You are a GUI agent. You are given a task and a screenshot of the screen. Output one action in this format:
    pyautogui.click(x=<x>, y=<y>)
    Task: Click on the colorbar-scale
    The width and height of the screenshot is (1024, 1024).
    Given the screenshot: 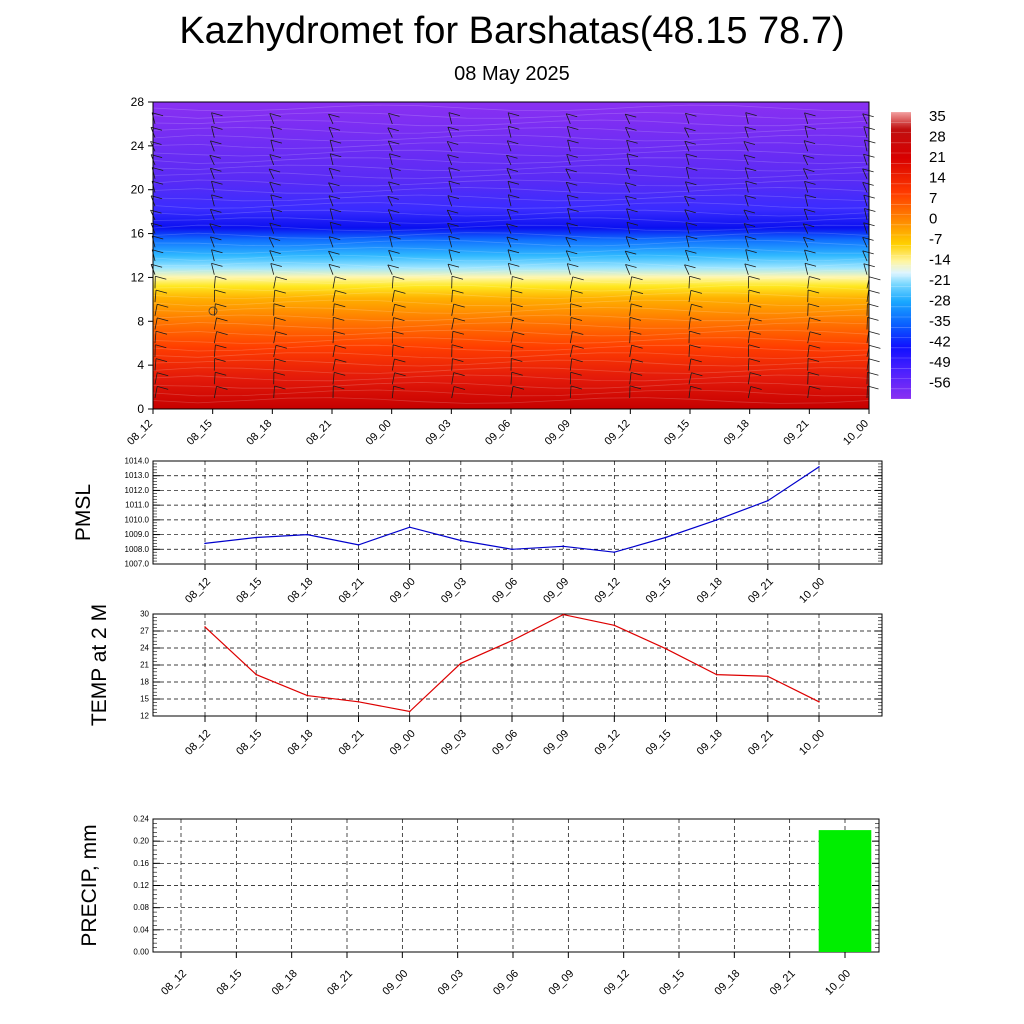 What is the action you would take?
    pyautogui.click(x=901, y=255)
    